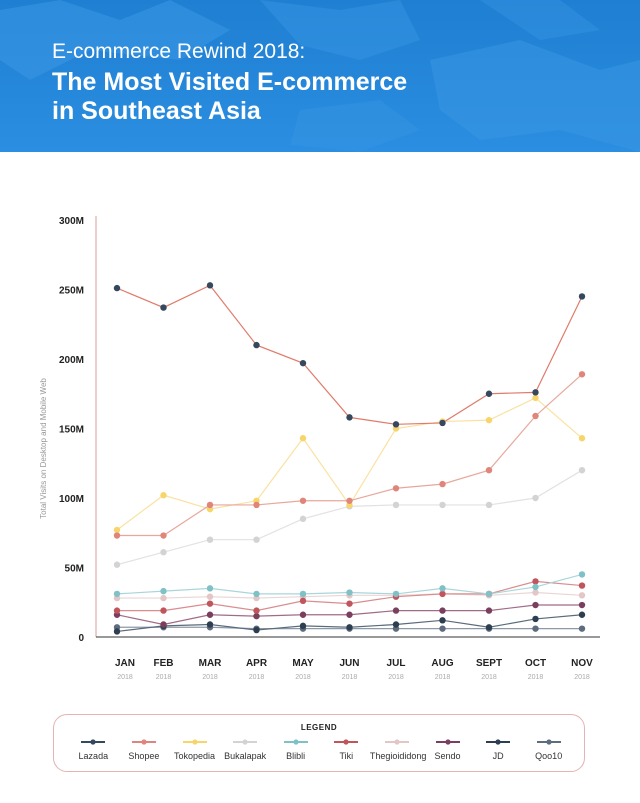  What do you see at coordinates (346, 742) in the screenshot?
I see `legend-swatch-tiki` at bounding box center [346, 742].